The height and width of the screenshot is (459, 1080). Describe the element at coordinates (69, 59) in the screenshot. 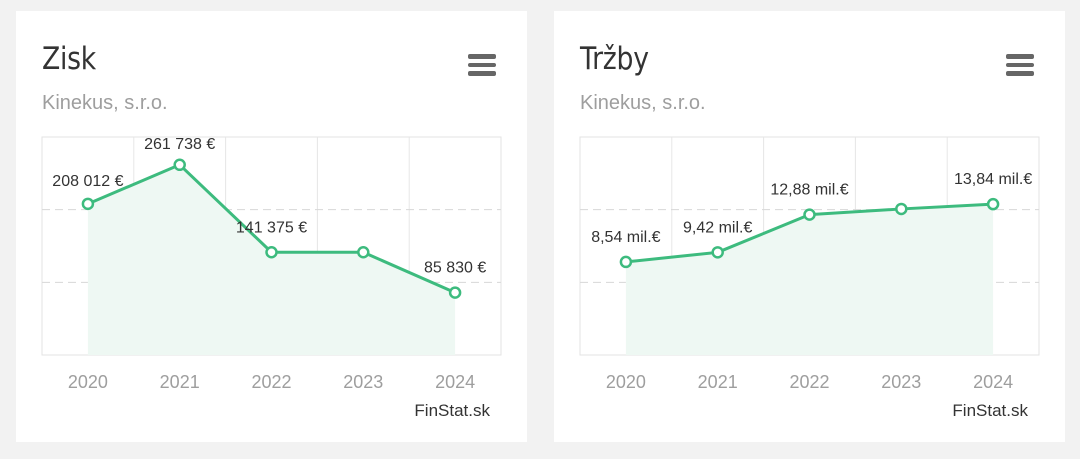

I see `chart-title: Zisk` at that location.